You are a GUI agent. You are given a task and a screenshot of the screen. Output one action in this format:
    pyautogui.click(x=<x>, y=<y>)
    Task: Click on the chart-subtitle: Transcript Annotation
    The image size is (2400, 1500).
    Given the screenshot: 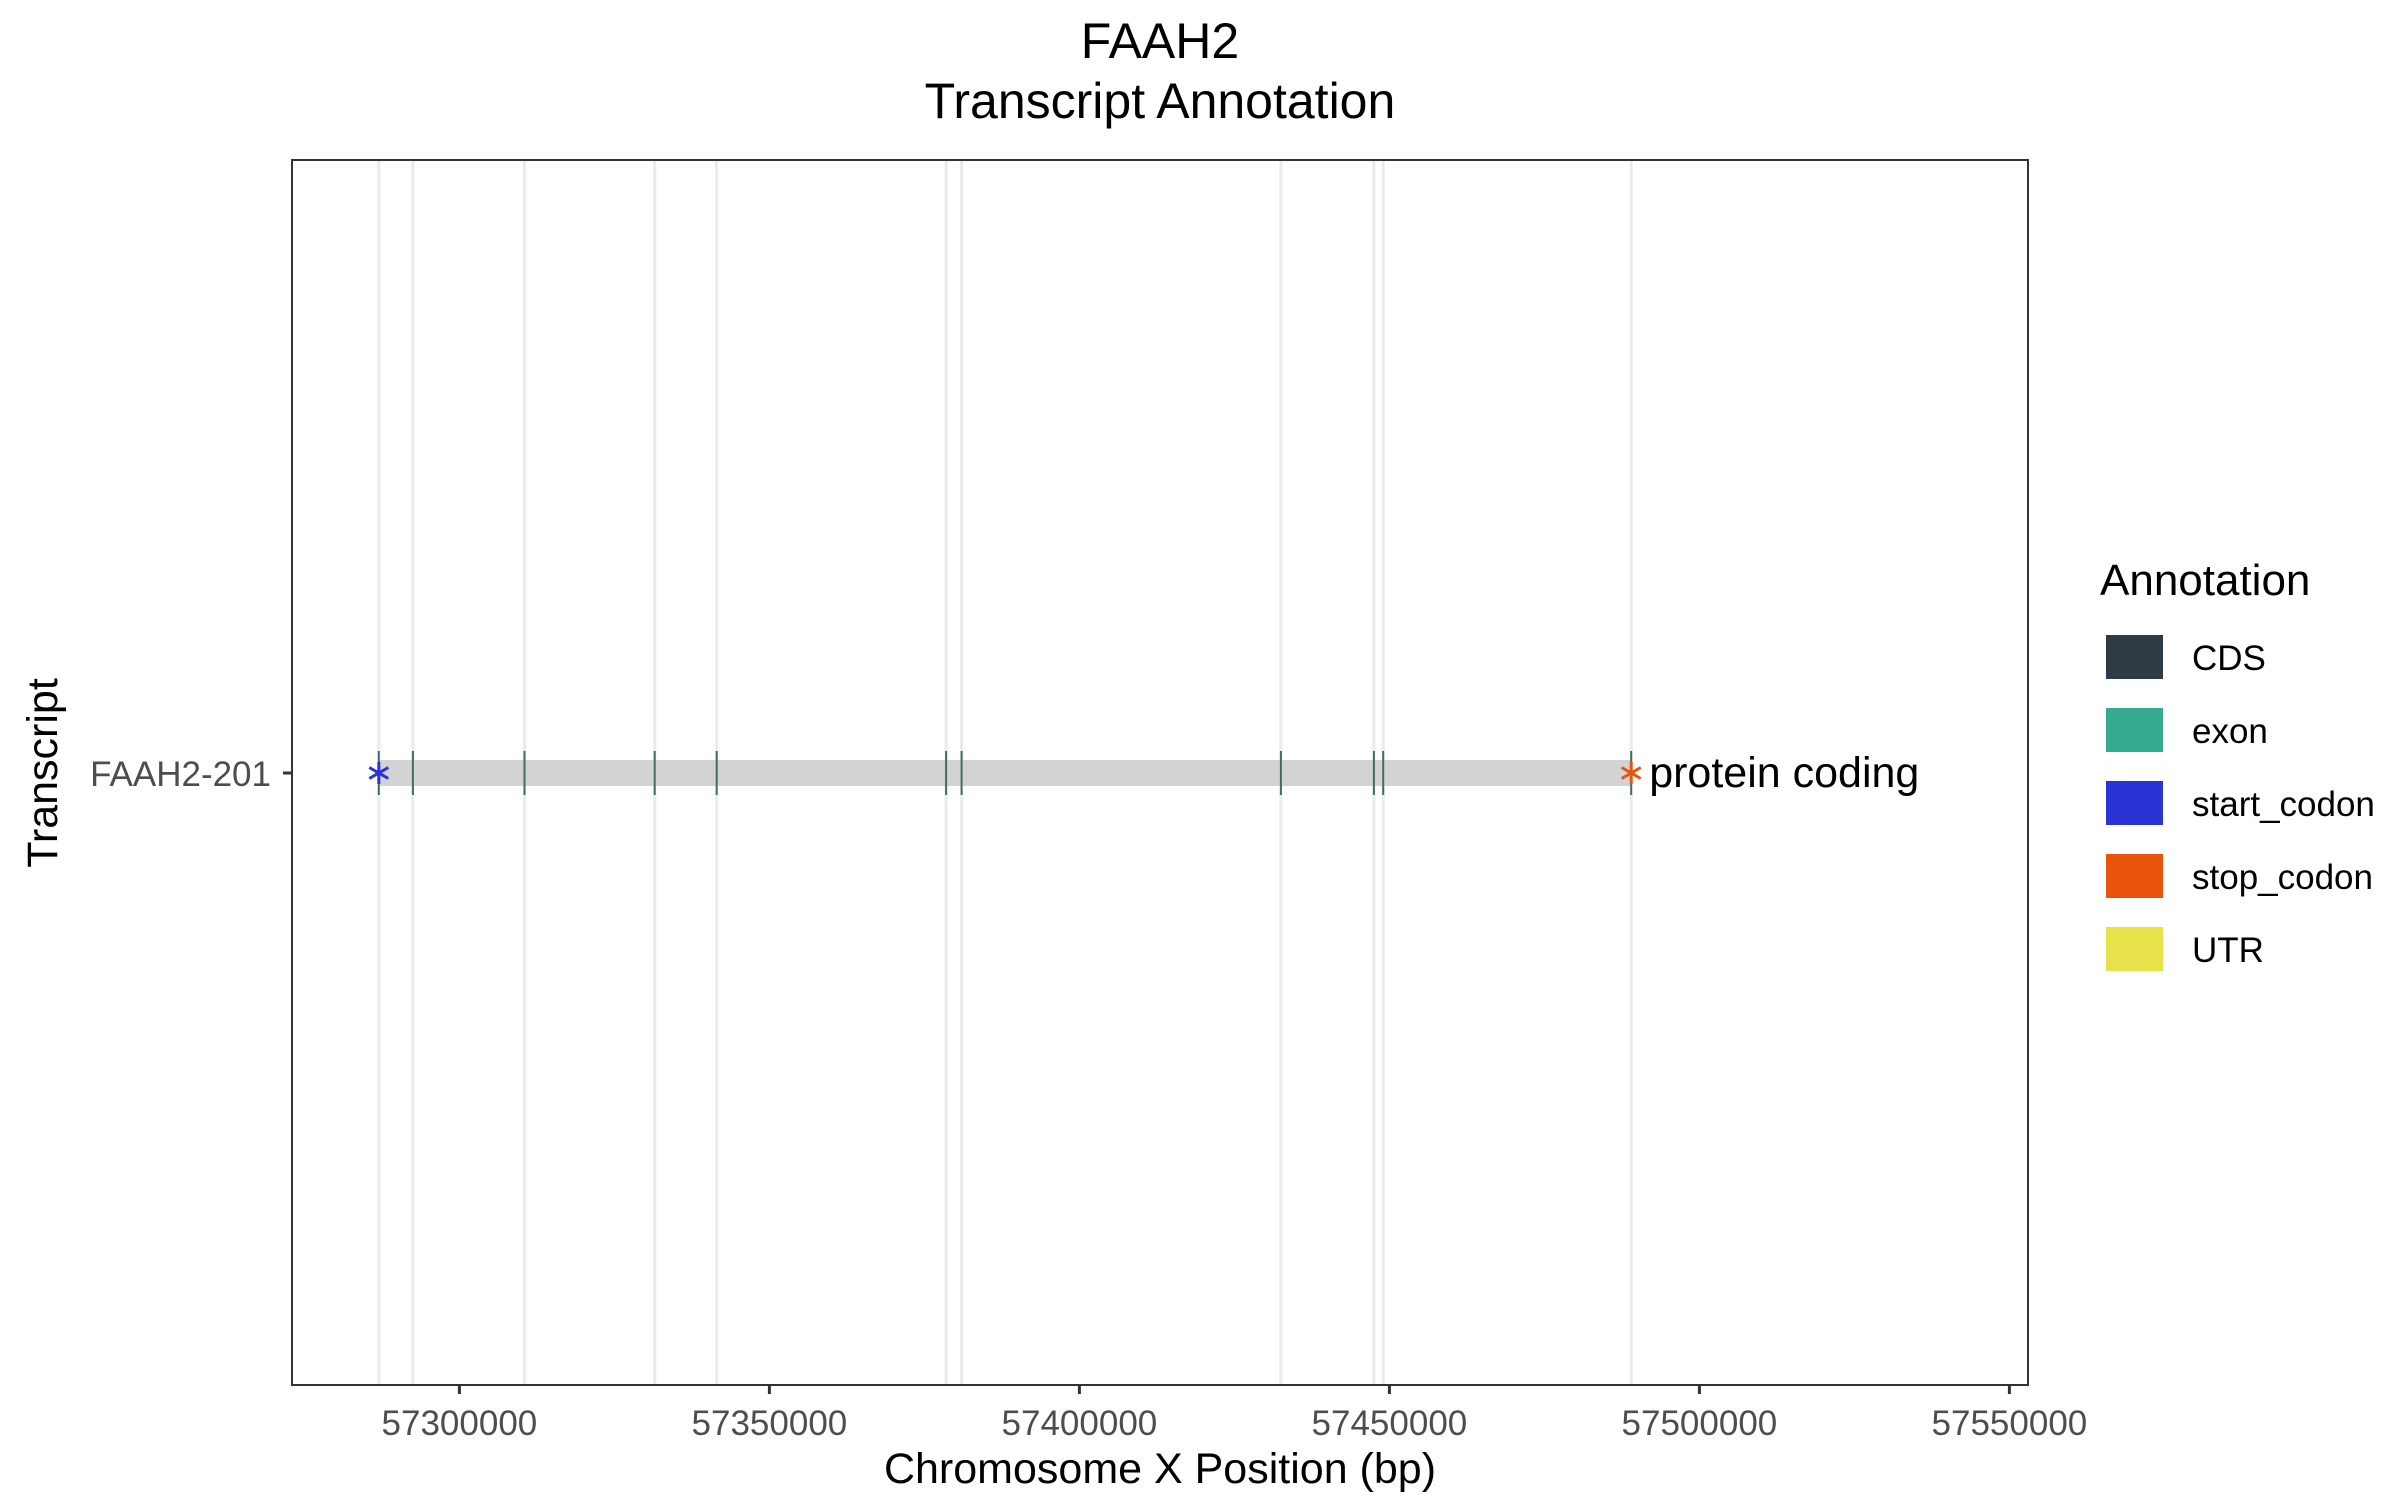 What is the action you would take?
    pyautogui.click(x=1160, y=101)
    